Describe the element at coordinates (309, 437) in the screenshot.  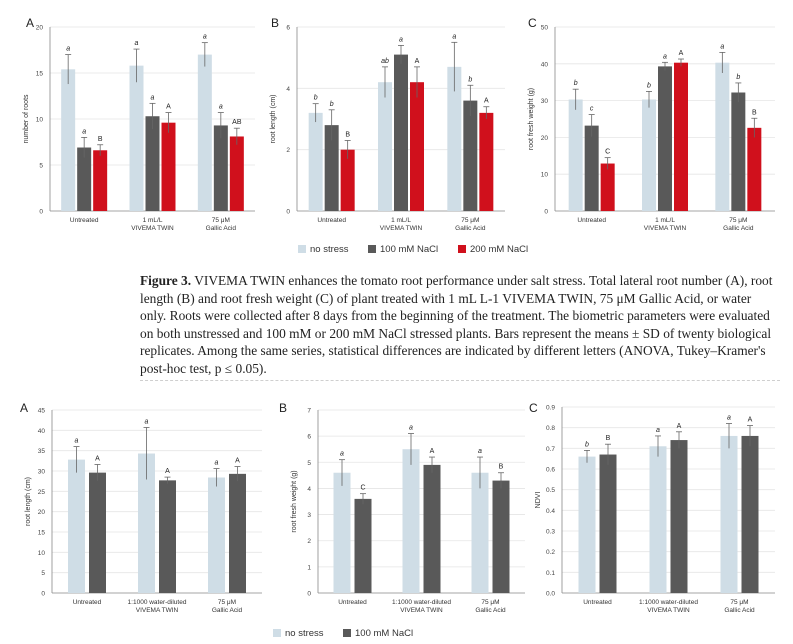
I see `y-tick-label: 6` at that location.